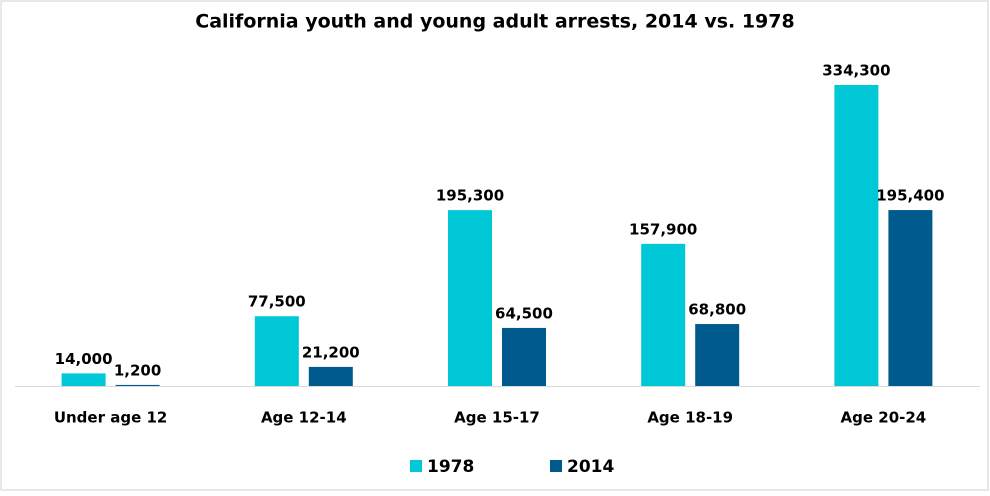  I want to click on value-label: 195,400, so click(910, 196).